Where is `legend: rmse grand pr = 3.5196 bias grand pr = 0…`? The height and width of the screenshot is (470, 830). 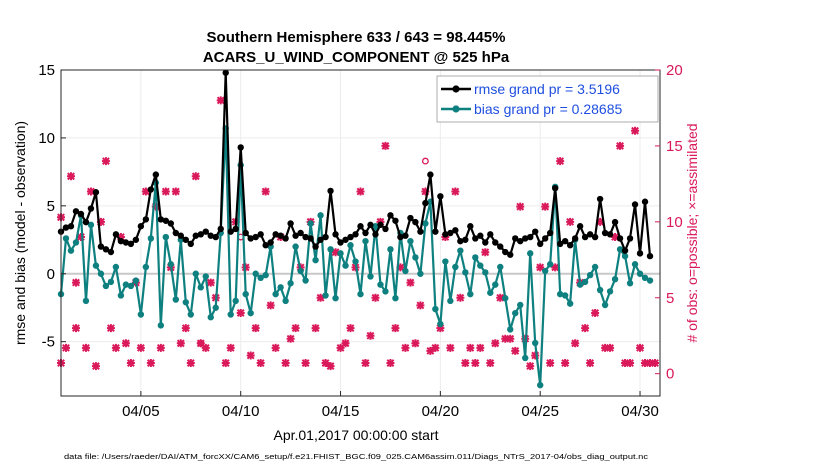 legend: rmse grand pr = 3.5196 bias grand pr = 0… is located at coordinates (547, 99).